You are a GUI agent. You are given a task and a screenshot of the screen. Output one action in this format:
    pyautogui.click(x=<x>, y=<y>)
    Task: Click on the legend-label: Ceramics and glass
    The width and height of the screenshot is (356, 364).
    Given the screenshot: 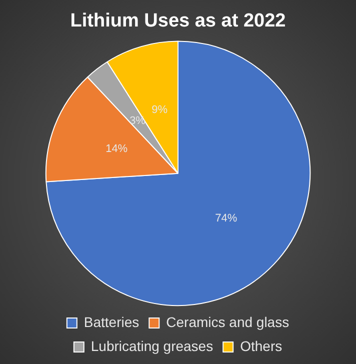 What is the action you would take?
    pyautogui.click(x=228, y=322)
    